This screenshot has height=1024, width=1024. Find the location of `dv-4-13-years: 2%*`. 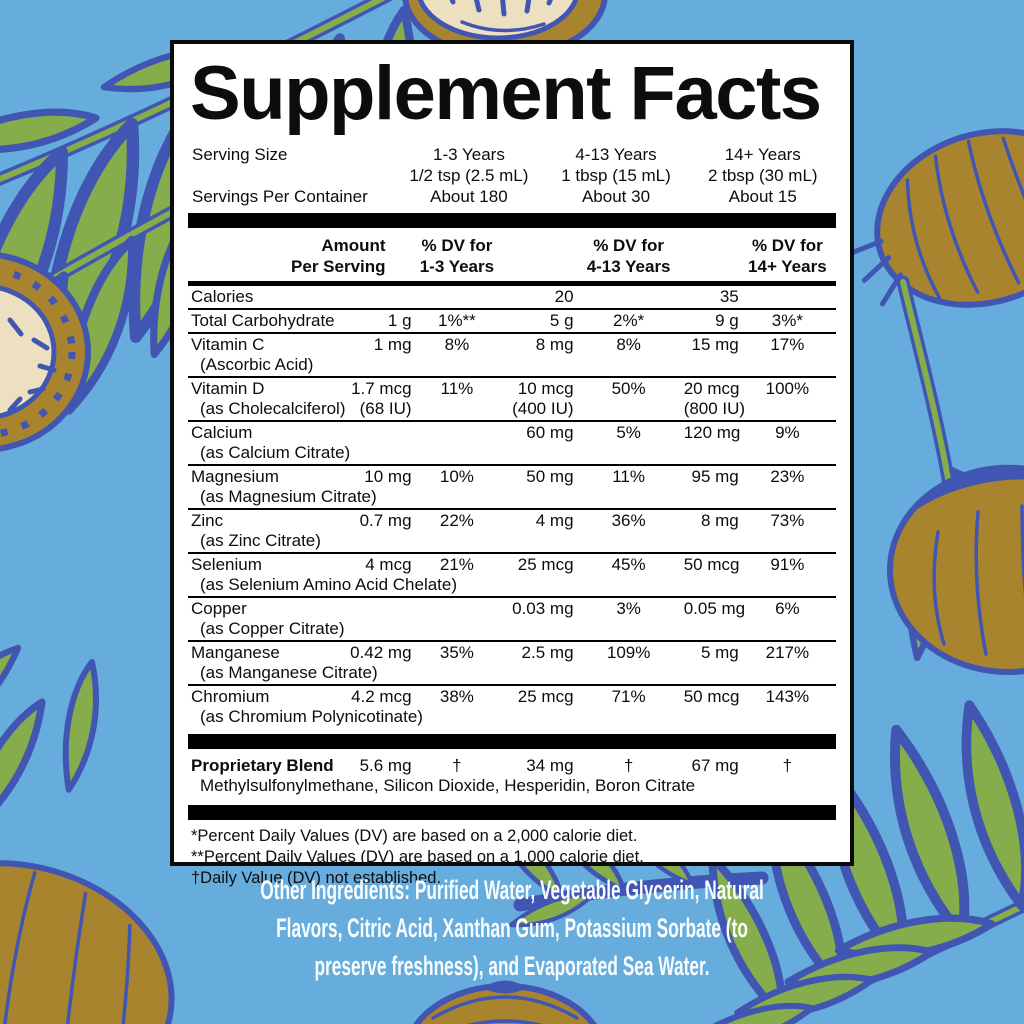

dv-4-13-years: 2%* is located at coordinates (629, 321).